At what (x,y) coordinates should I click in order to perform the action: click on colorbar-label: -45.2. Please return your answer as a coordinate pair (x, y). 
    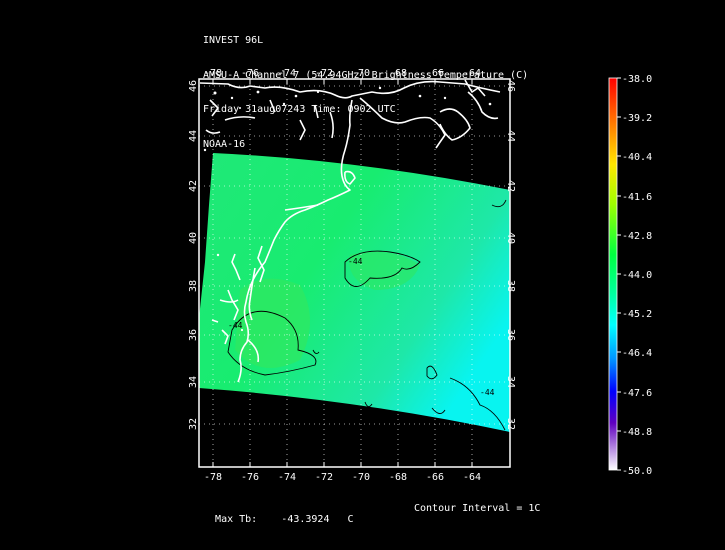
    Looking at the image, I should click on (637, 314).